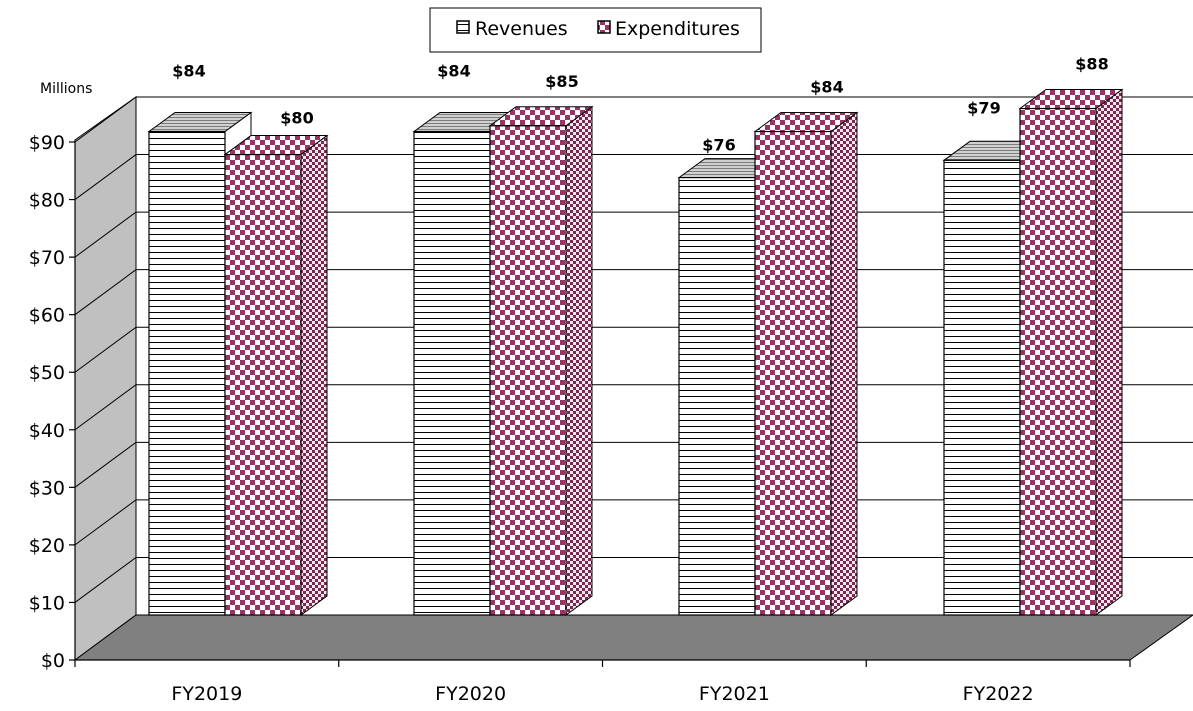  I want to click on data-label-expenditures: $85, so click(561, 81).